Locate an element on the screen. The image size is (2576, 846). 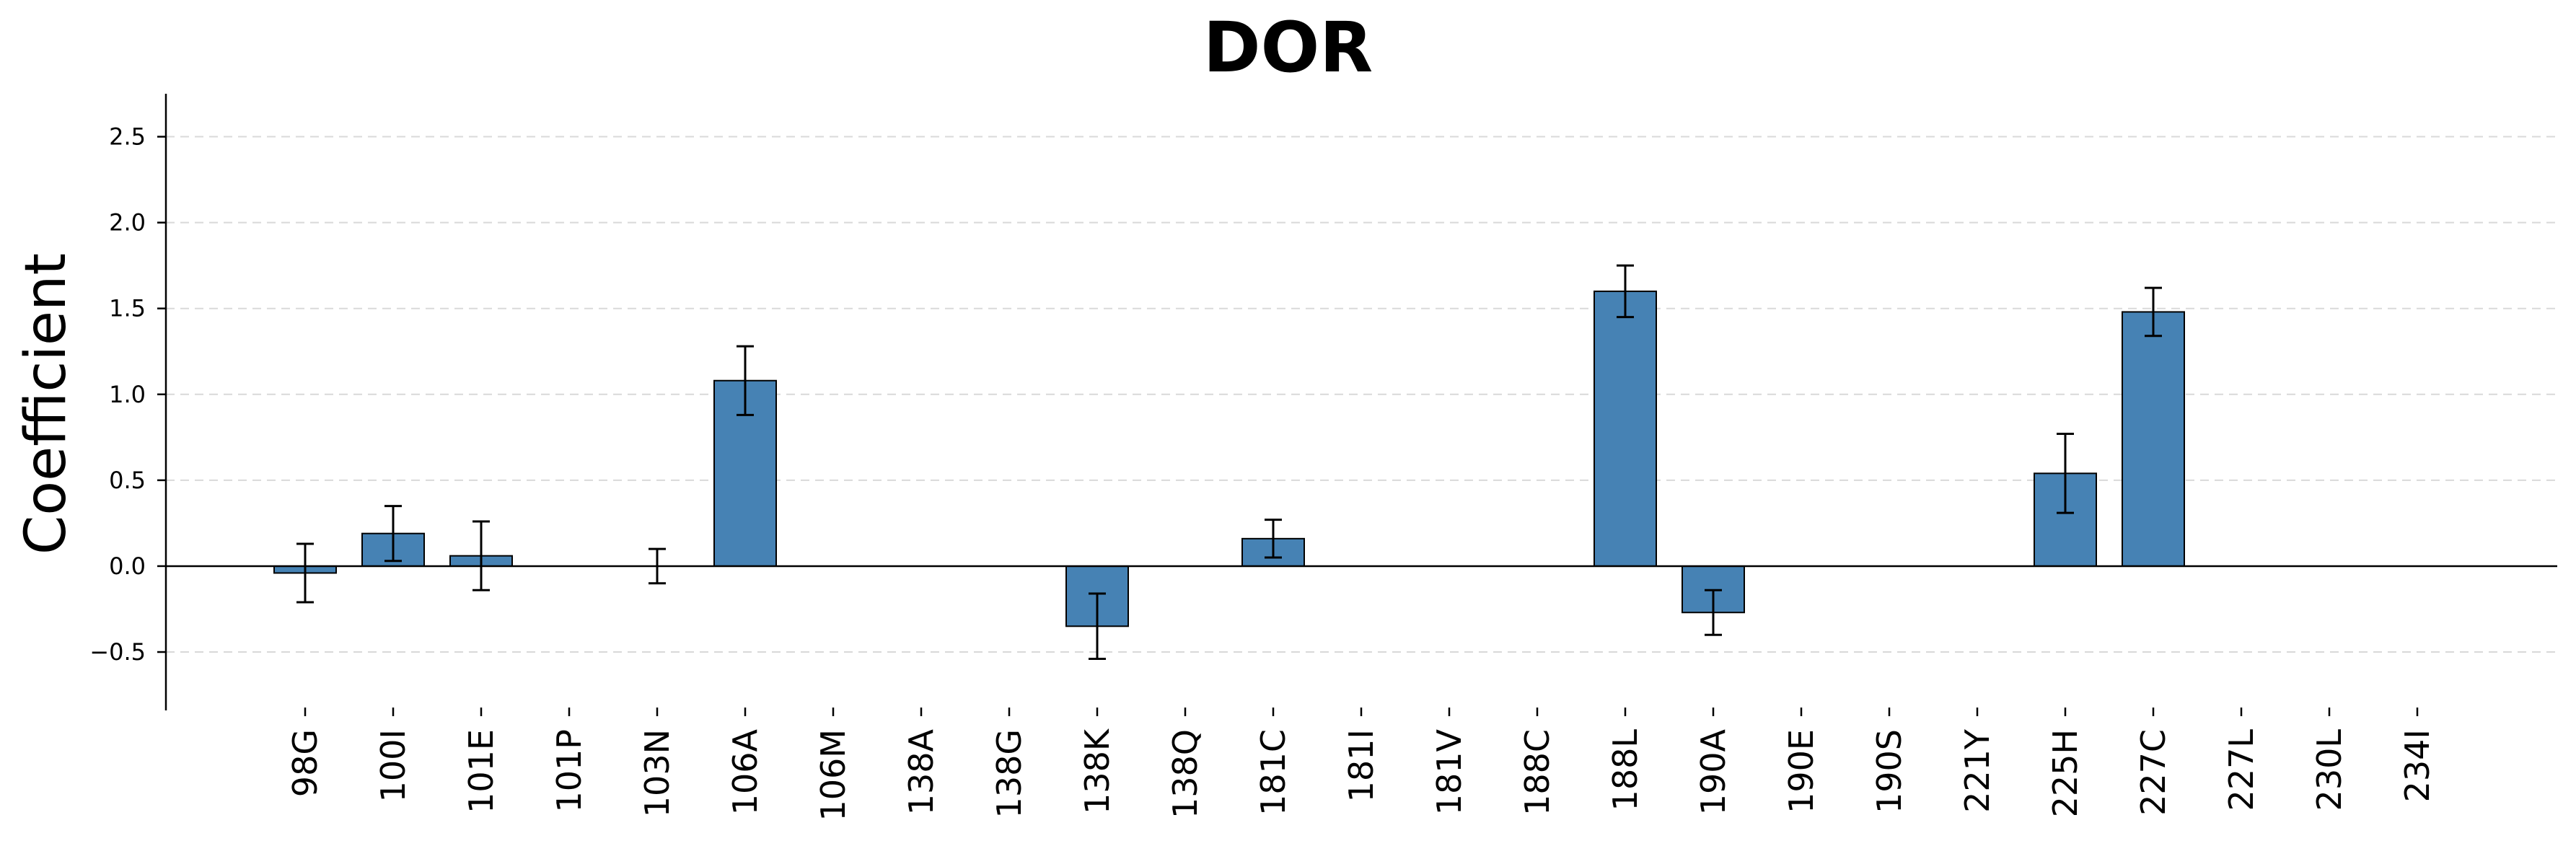
chart-title: DOR is located at coordinates (1288, 47).